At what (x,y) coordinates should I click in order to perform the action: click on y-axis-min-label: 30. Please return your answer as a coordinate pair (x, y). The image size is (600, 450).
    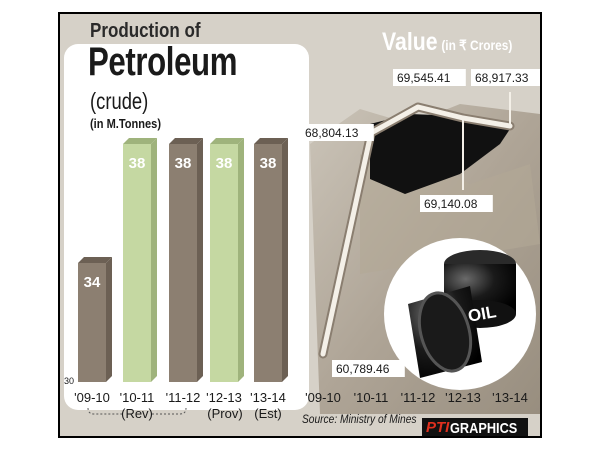
    Looking at the image, I should click on (69, 381).